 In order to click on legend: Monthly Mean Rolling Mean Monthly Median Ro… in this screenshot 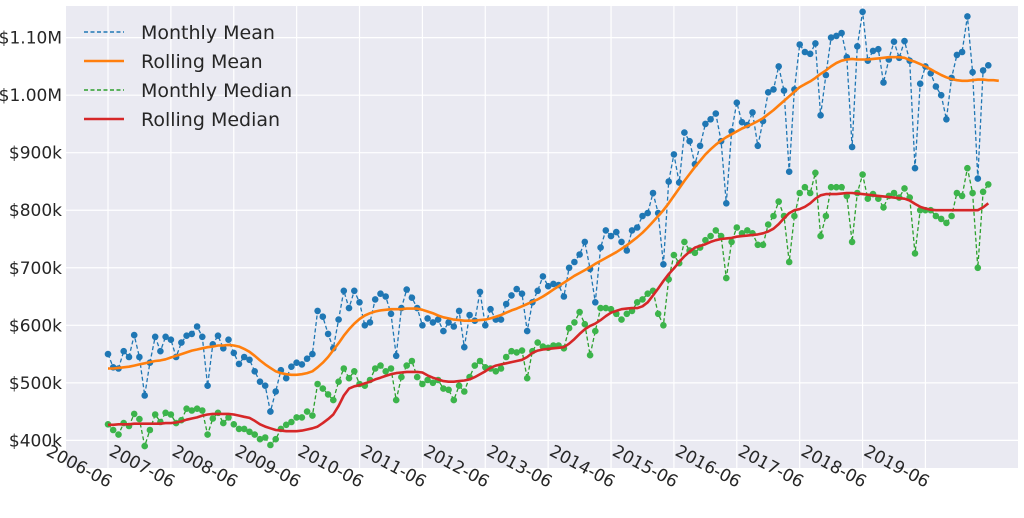, I will do `click(188, 76)`.